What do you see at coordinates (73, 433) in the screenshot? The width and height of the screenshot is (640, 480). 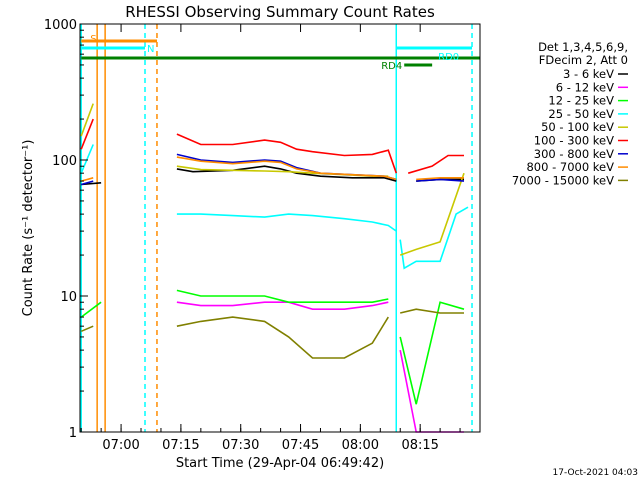 I see `y-tick-label-0: 1` at bounding box center [73, 433].